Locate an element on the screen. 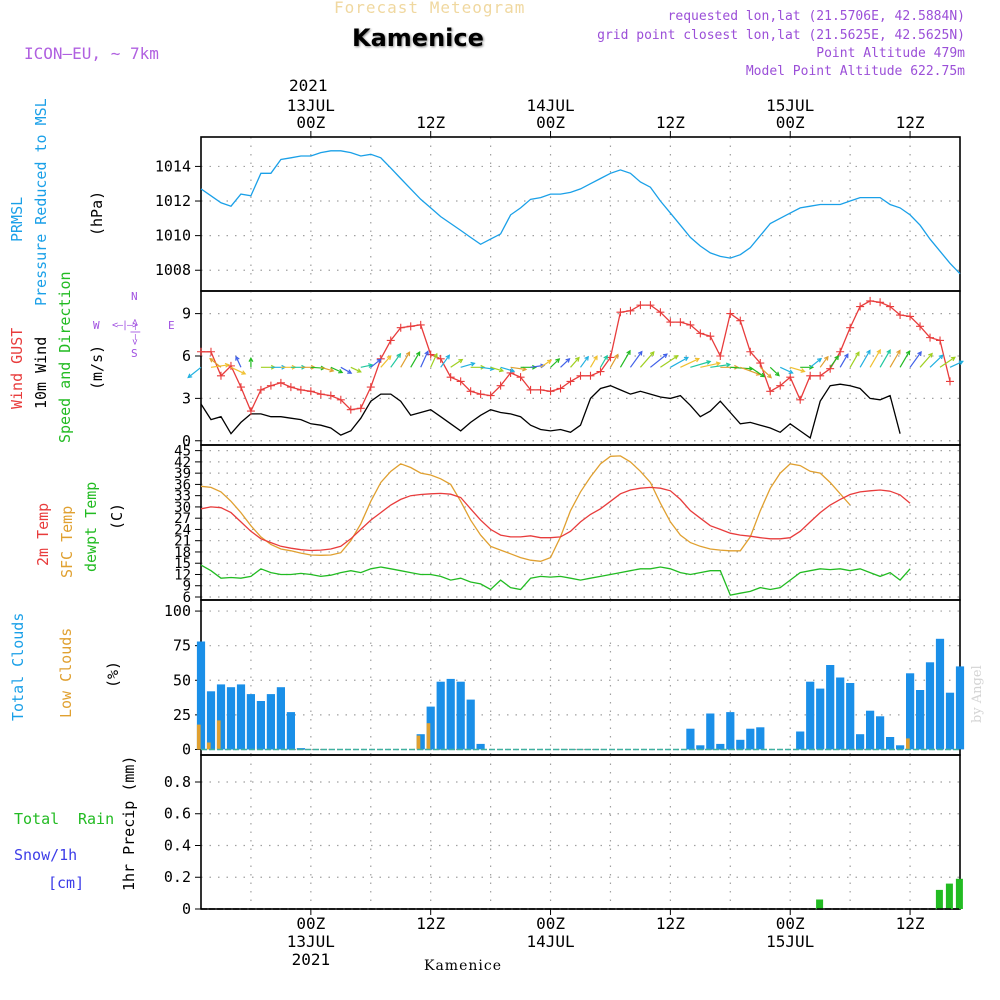  temp-dewpt-label: dewpt Temp is located at coordinates (91, 526).